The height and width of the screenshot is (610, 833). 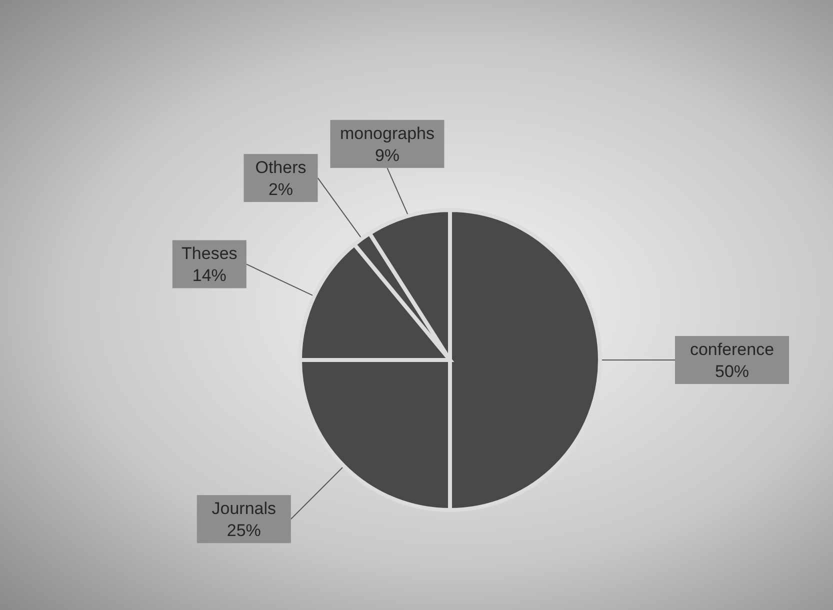 I want to click on slice-label: monographs, so click(x=387, y=133).